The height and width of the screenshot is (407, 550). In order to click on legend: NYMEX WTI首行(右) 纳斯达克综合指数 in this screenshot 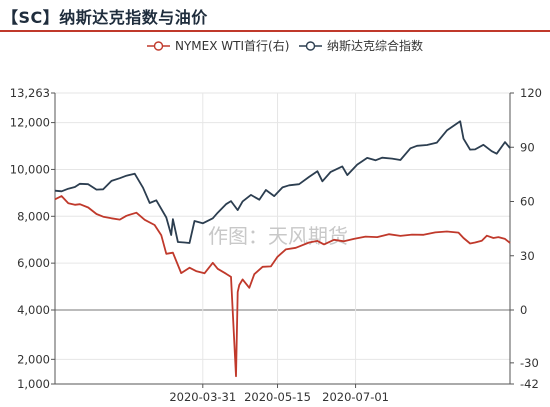, I will do `click(285, 45)`.